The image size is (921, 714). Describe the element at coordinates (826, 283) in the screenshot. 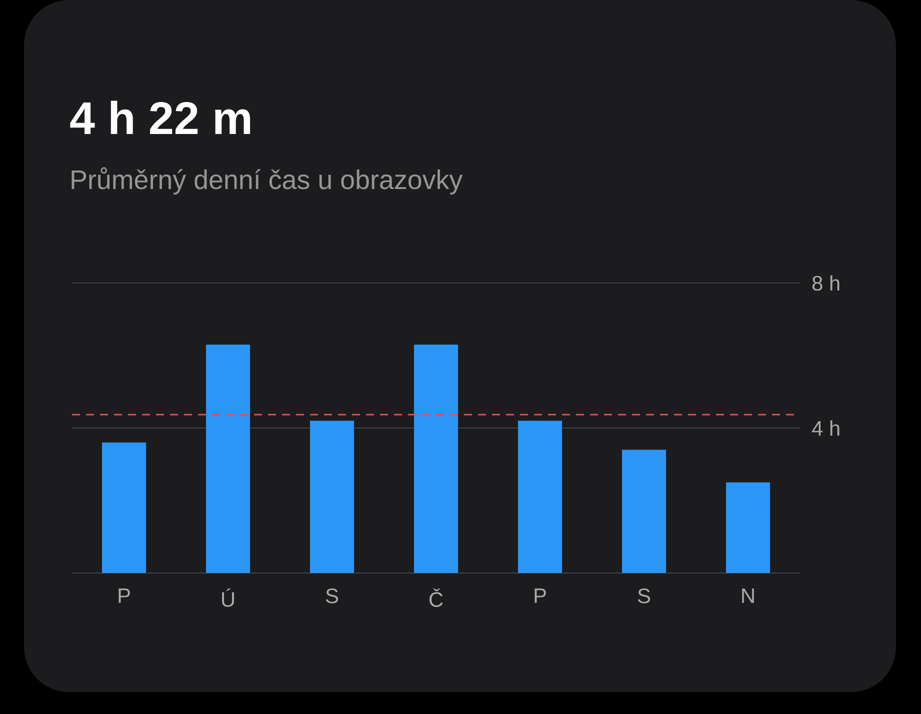

I see `y-tick-label: 8 h` at that location.